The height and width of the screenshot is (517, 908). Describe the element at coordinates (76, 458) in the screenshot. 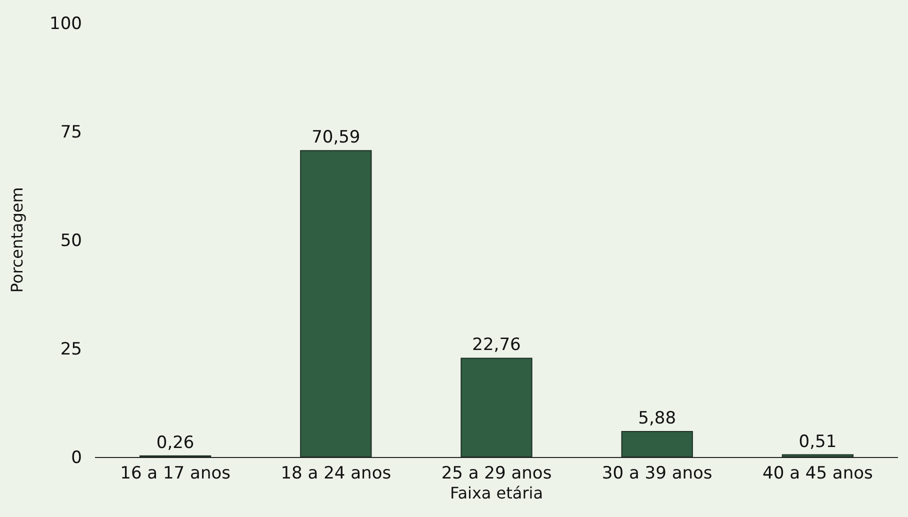

I see `y-tick-label: 0` at that location.